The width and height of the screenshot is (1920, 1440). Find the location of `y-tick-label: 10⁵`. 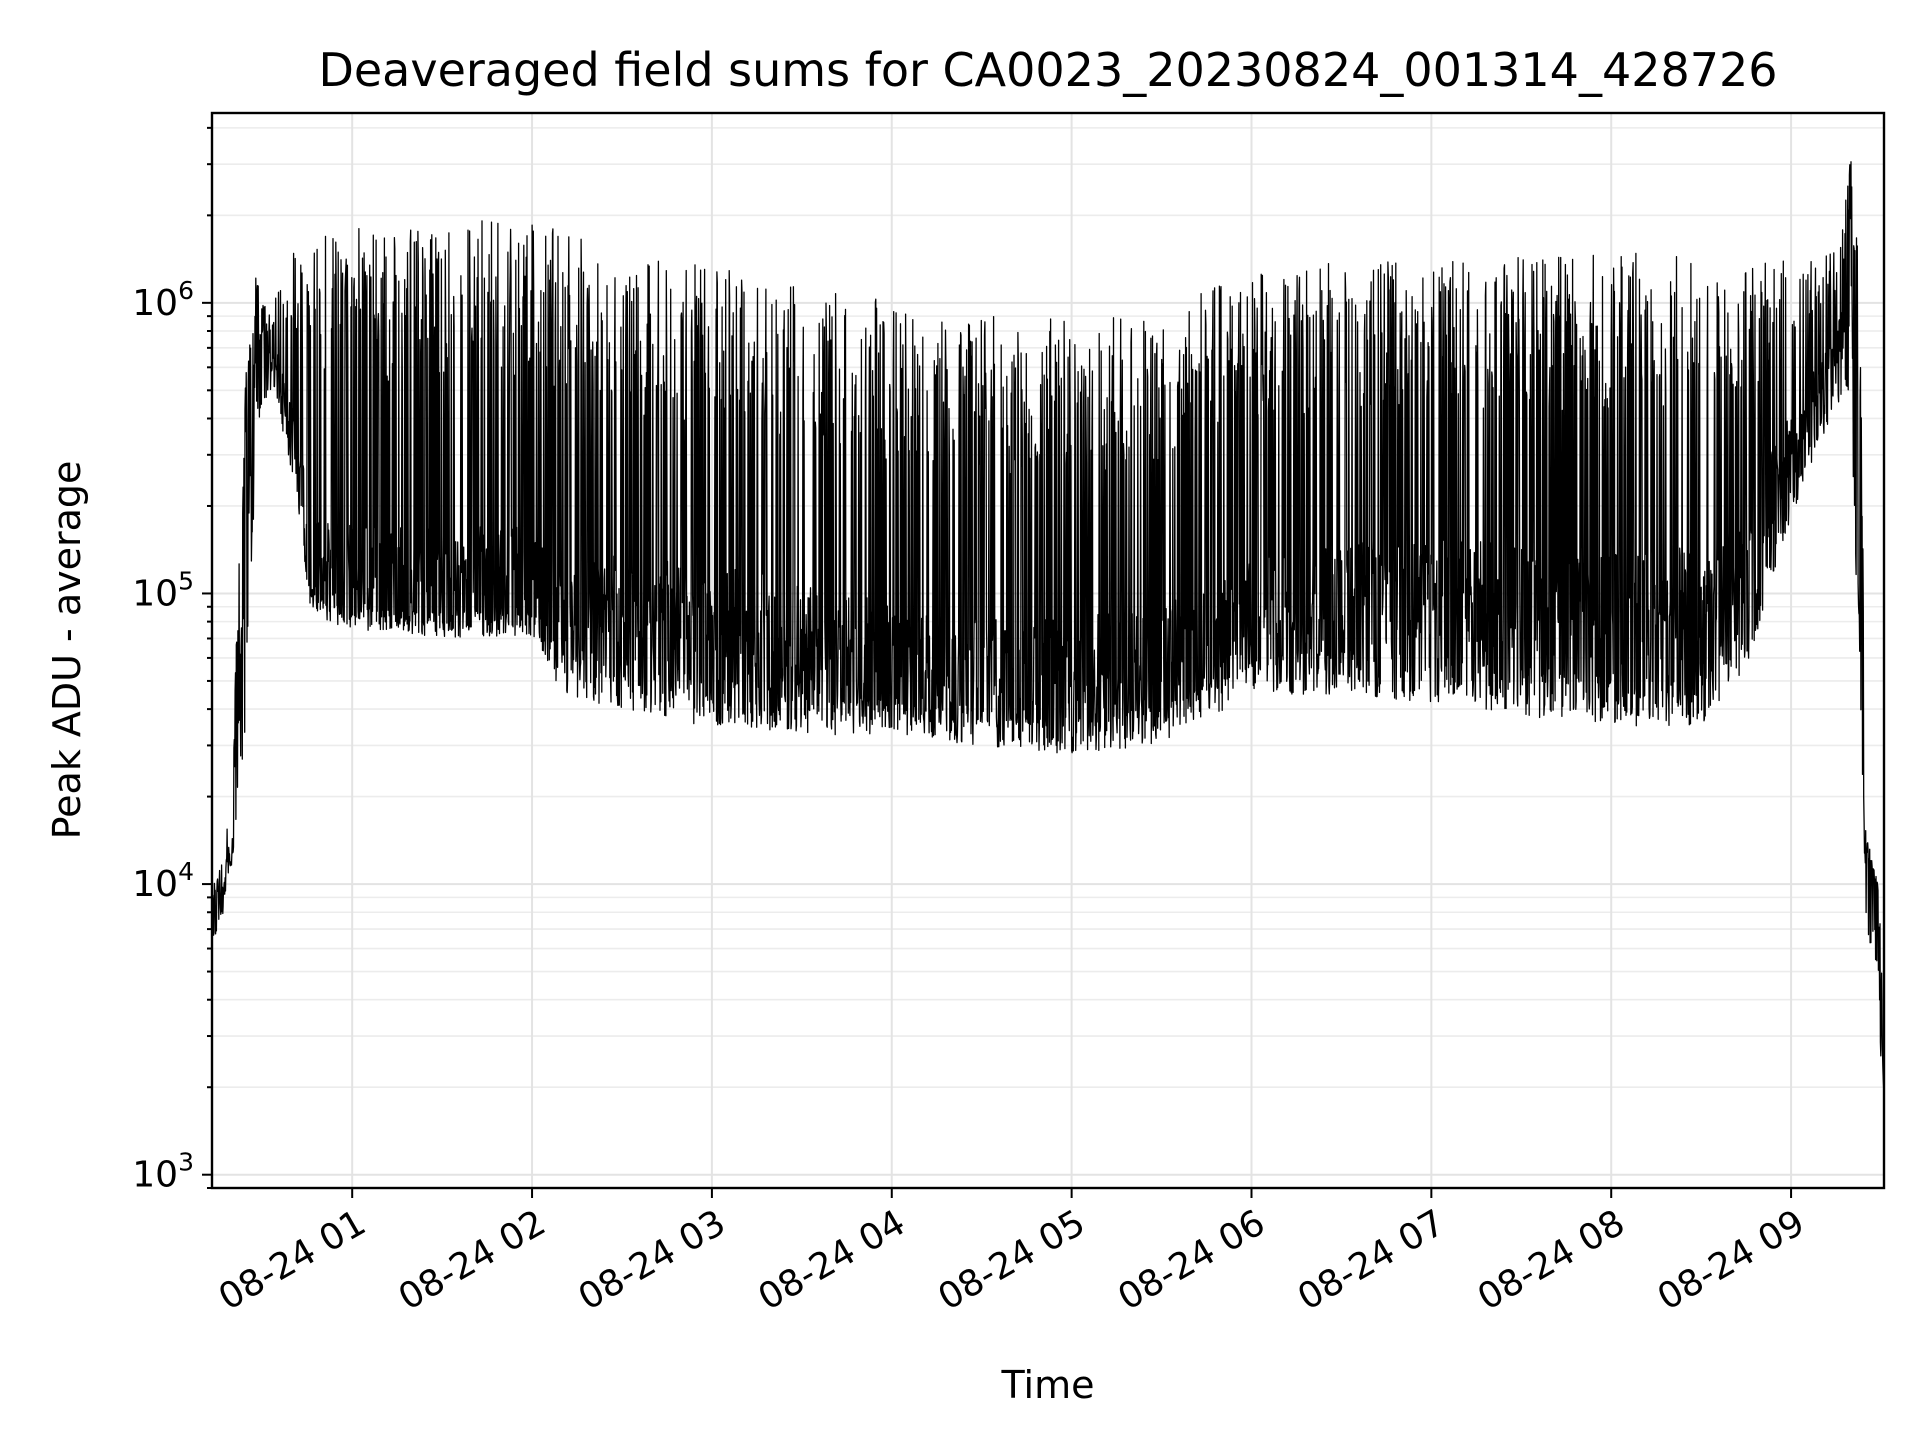

y-tick-label: 10⁵ is located at coordinates (163, 590).